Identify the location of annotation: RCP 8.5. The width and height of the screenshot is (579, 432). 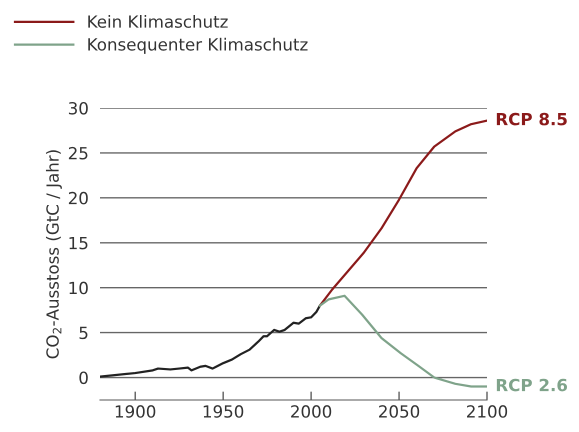
(531, 119).